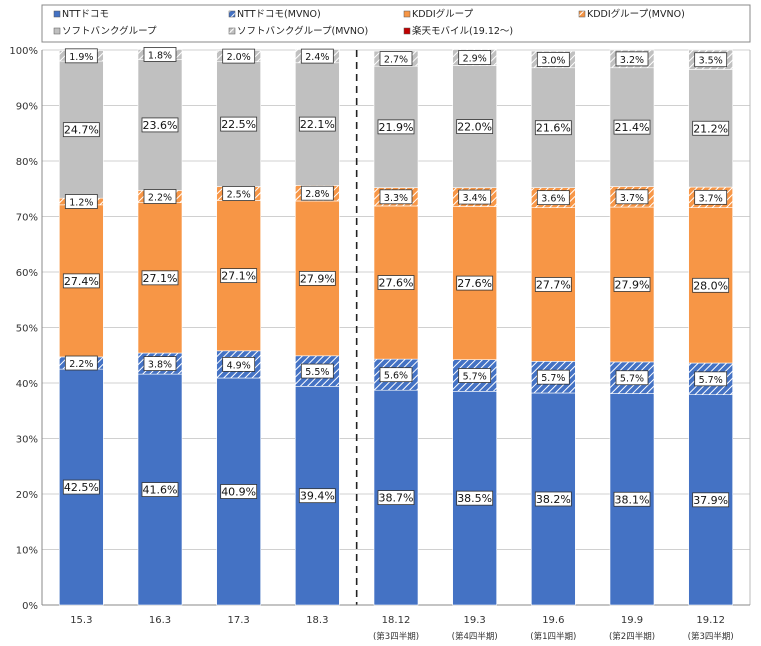 Image resolution: width=761 pixels, height=646 pixels. I want to click on data-label: 3.3%, so click(396, 198).